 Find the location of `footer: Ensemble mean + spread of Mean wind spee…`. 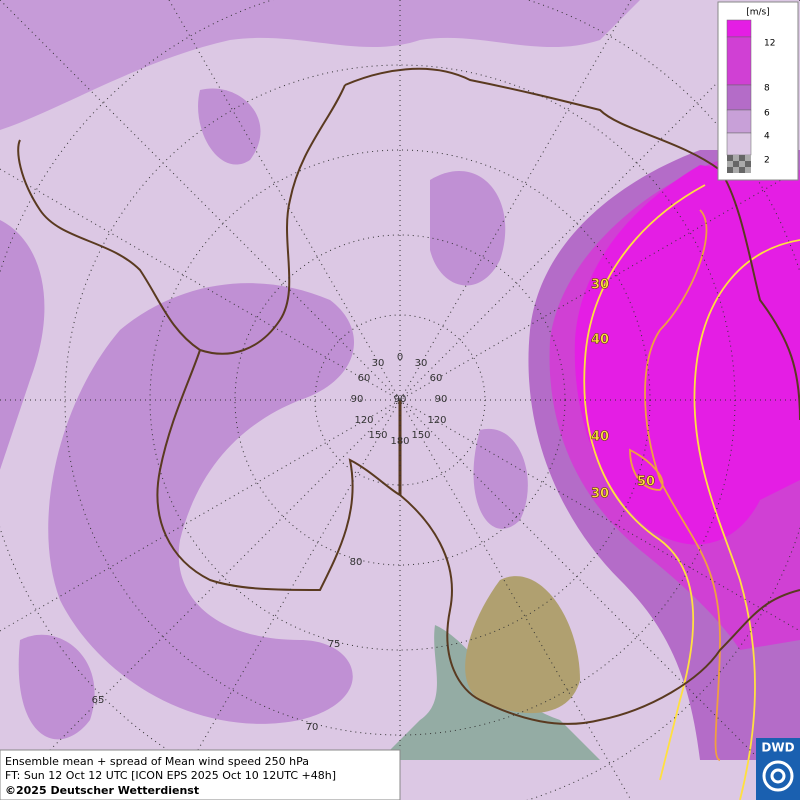

footer: Ensemble mean + spread of Mean wind spee… is located at coordinates (200, 774).